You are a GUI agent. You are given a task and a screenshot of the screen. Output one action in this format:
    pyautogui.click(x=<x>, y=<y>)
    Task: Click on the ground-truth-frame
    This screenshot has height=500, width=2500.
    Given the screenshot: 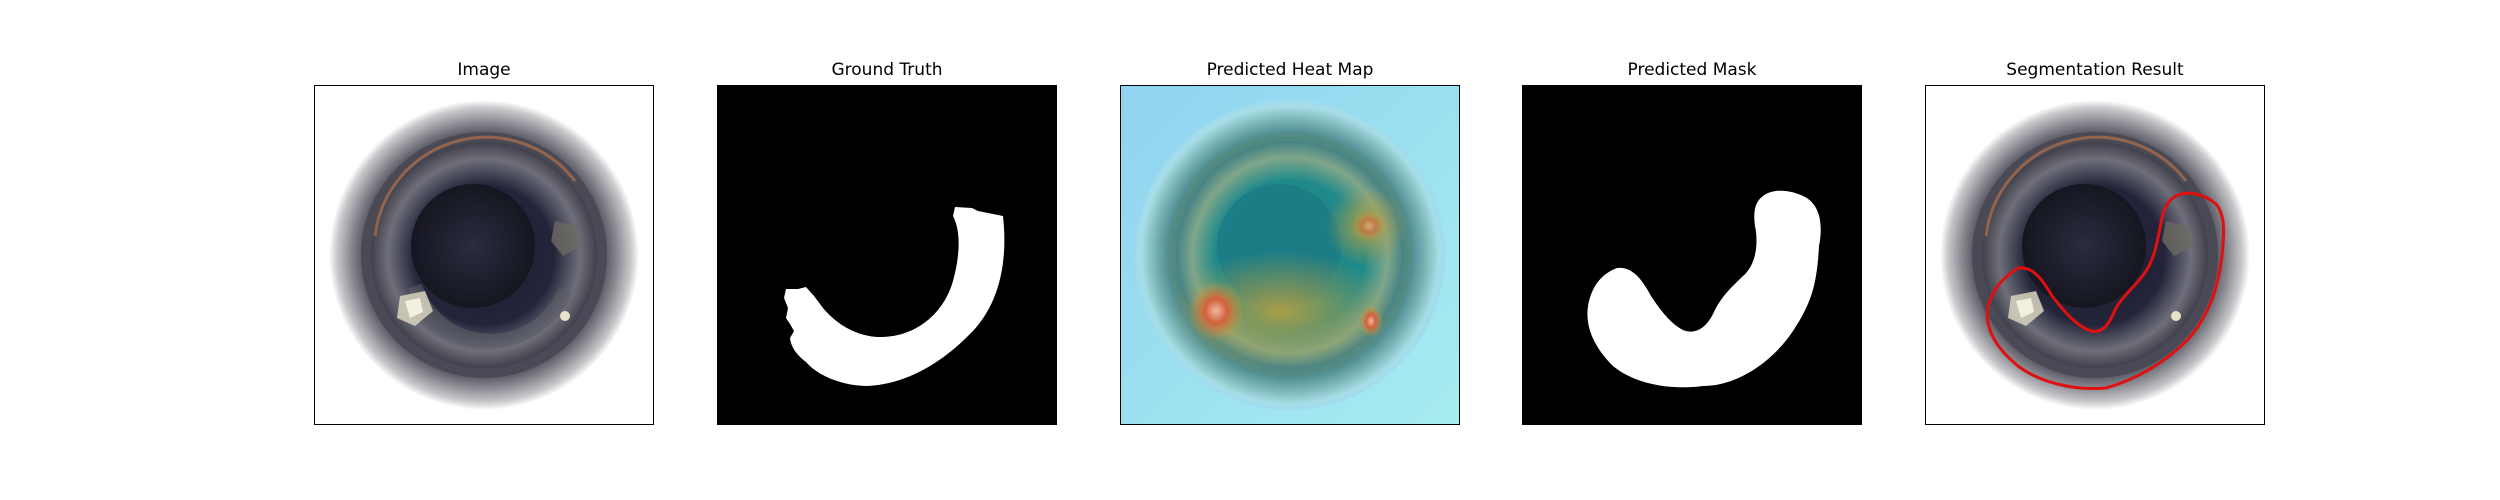 What is the action you would take?
    pyautogui.click(x=887, y=255)
    